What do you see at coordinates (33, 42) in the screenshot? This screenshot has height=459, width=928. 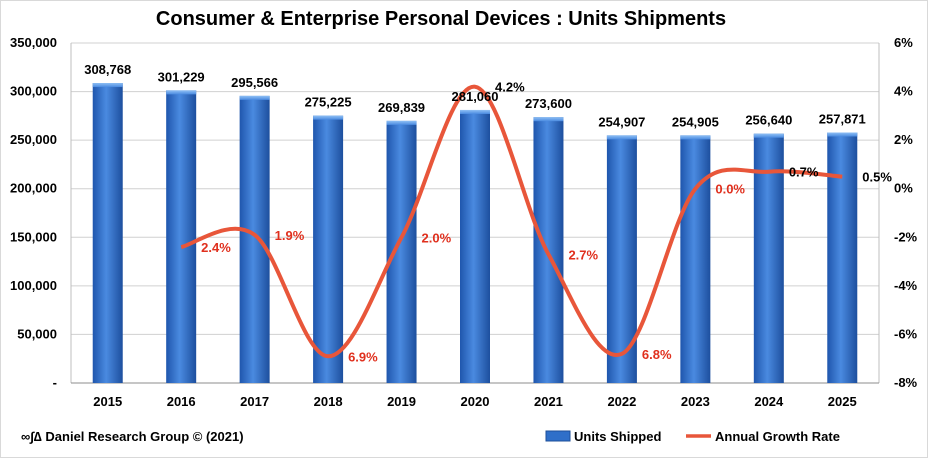 I see `y-left-tick-label: 350,000` at bounding box center [33, 42].